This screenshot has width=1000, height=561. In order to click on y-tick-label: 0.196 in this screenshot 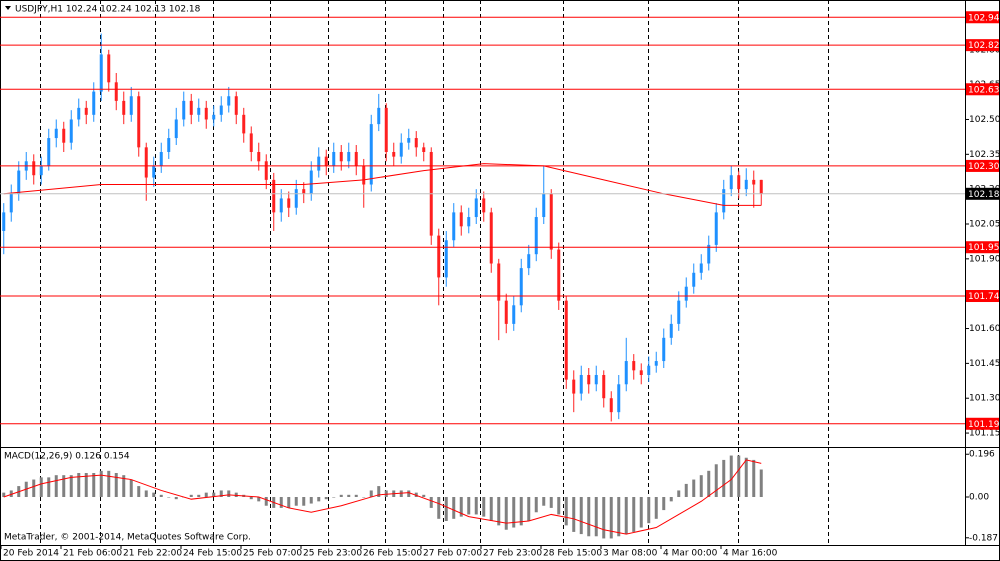, I will do `click(982, 455)`.